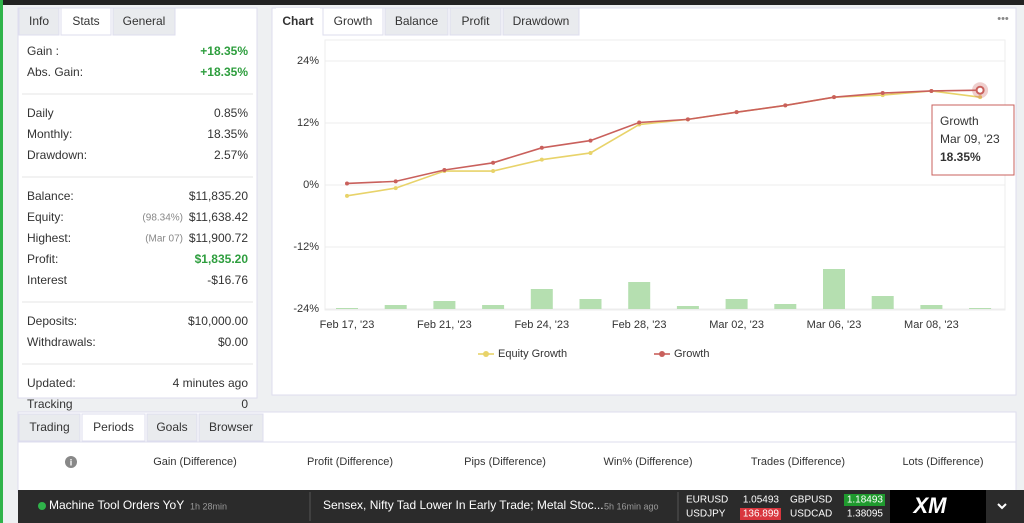 This screenshot has width=1024, height=523. Describe the element at coordinates (57, 155) in the screenshot. I see `stat-label: Drawdown:` at that location.